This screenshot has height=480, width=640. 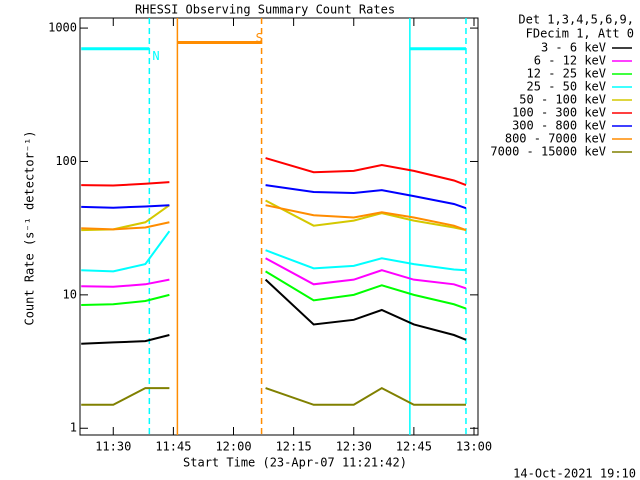 I want to click on x-tick-label: 12:15, so click(x=294, y=447).